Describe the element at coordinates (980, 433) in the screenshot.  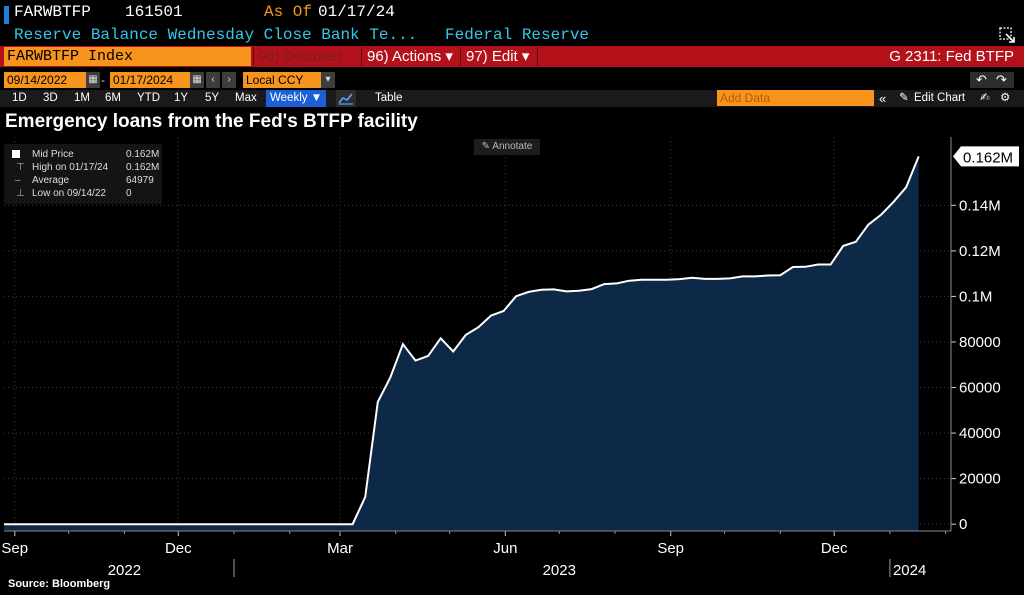
I see `y-tick-label: 40000` at that location.